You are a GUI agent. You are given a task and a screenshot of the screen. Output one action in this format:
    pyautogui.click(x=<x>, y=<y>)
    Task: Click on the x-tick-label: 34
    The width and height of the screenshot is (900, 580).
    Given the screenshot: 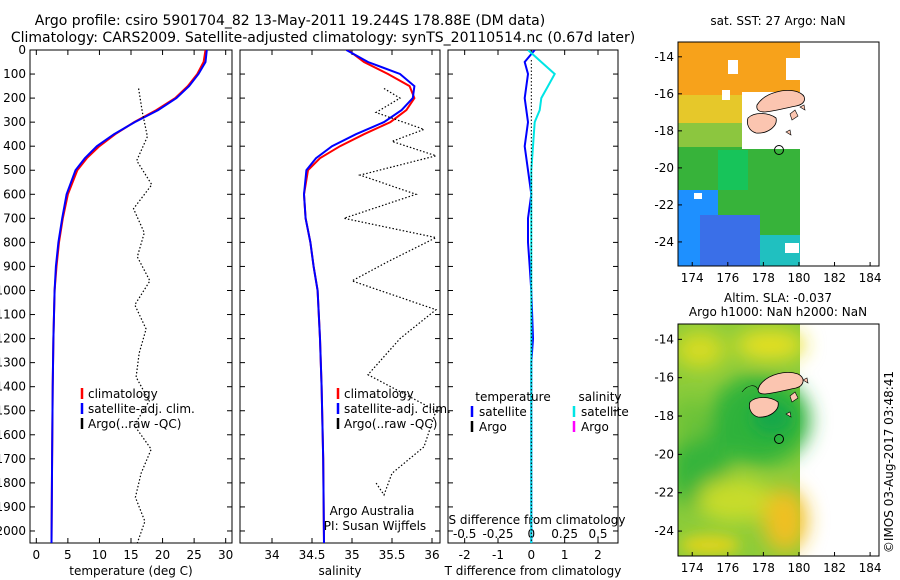 What is the action you would take?
    pyautogui.click(x=271, y=555)
    